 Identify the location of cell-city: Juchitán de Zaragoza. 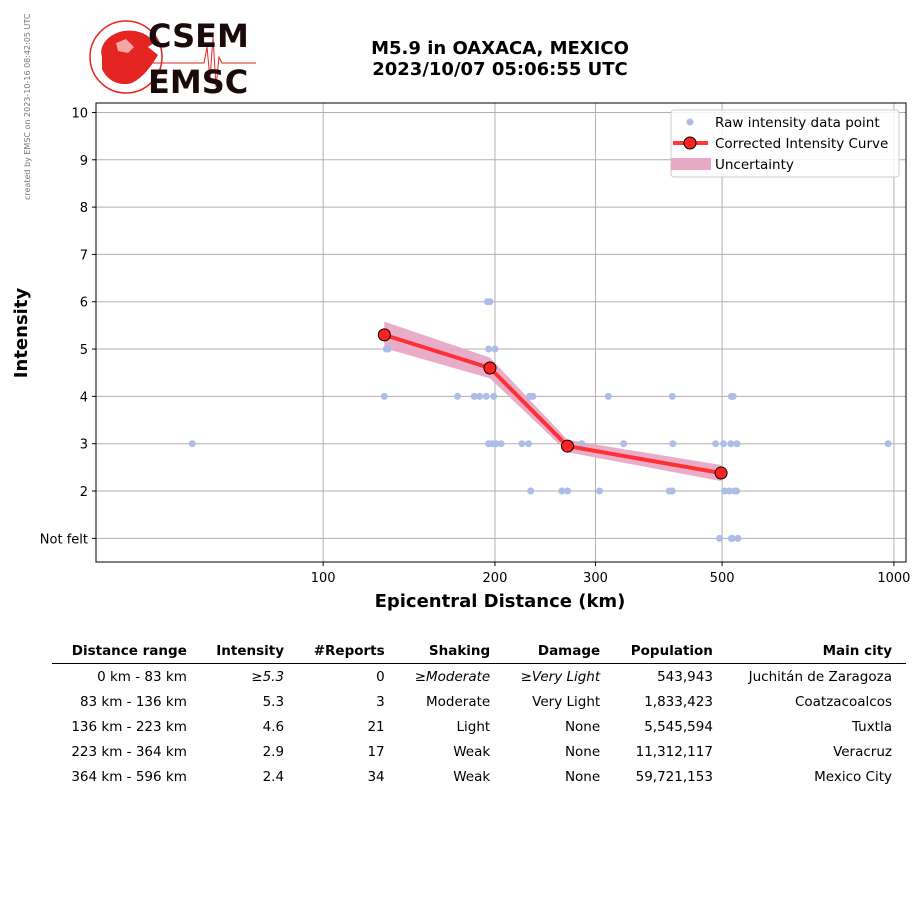
(820, 676).